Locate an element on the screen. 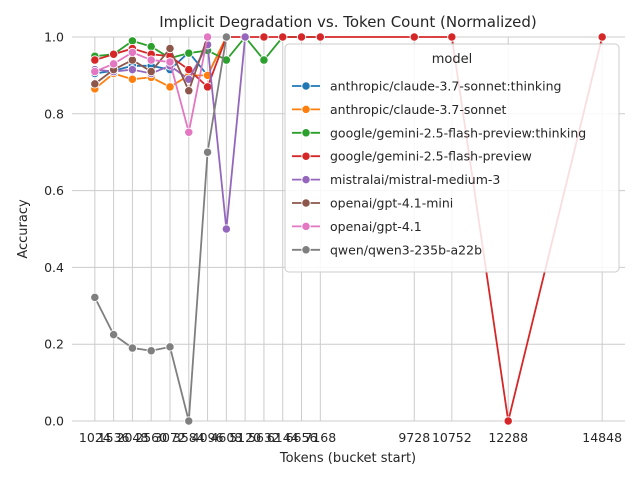  x-tick-label: 4096 is located at coordinates (208, 437).